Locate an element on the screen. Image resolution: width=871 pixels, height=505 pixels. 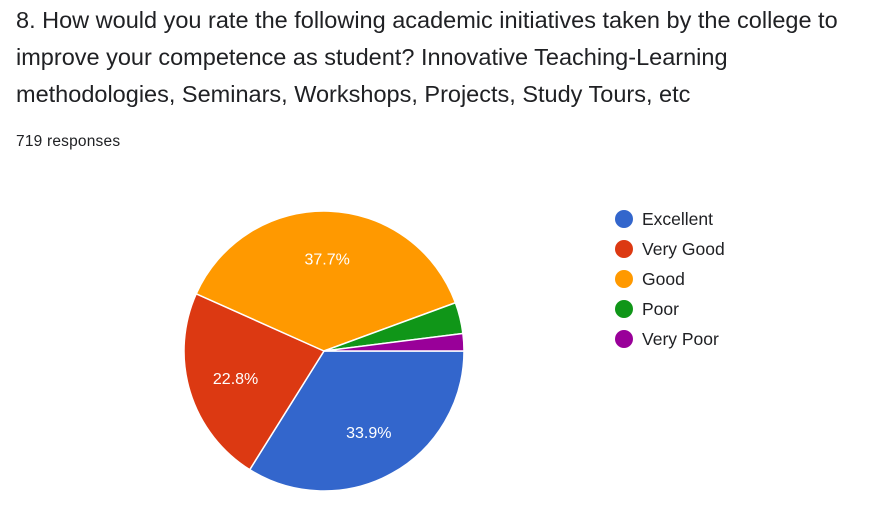
legend-marker-very-poor is located at coordinates (624, 339).